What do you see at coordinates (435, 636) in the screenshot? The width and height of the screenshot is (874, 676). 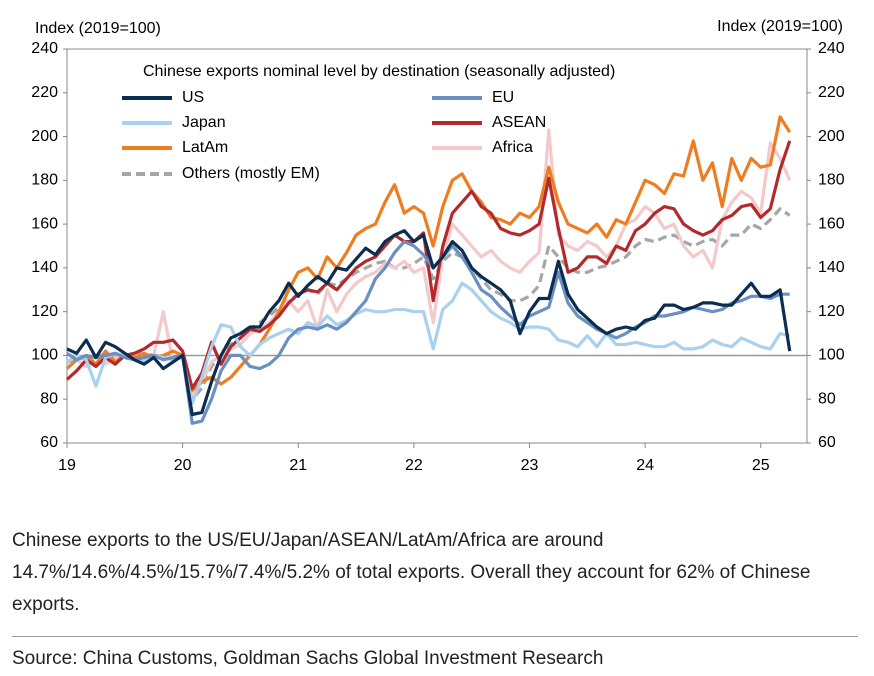 I see `separator` at bounding box center [435, 636].